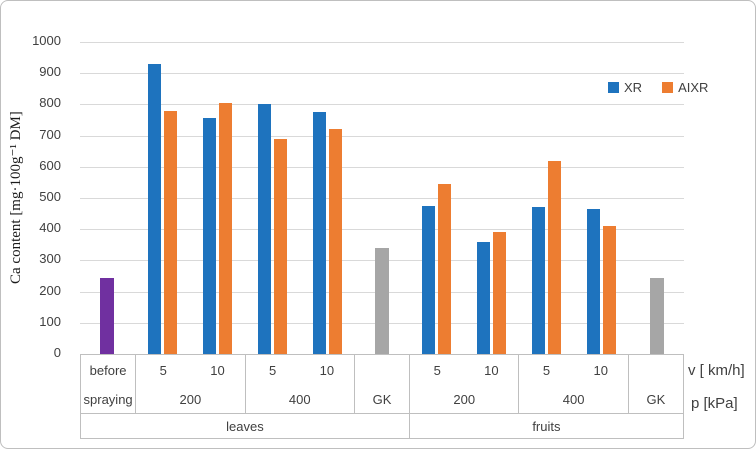 This screenshot has height=449, width=756. What do you see at coordinates (50, 103) in the screenshot?
I see `y-tick-label: 800` at bounding box center [50, 103].